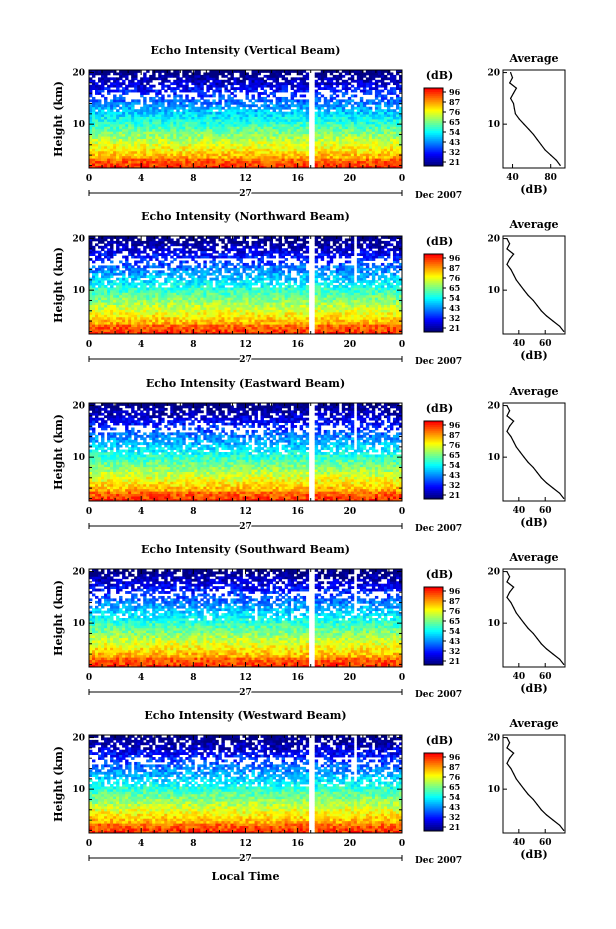 Image resolution: width=616 pixels, height=929 pixels. What do you see at coordinates (454, 152) in the screenshot?
I see `colorbar-tick-label: 32` at bounding box center [454, 152].